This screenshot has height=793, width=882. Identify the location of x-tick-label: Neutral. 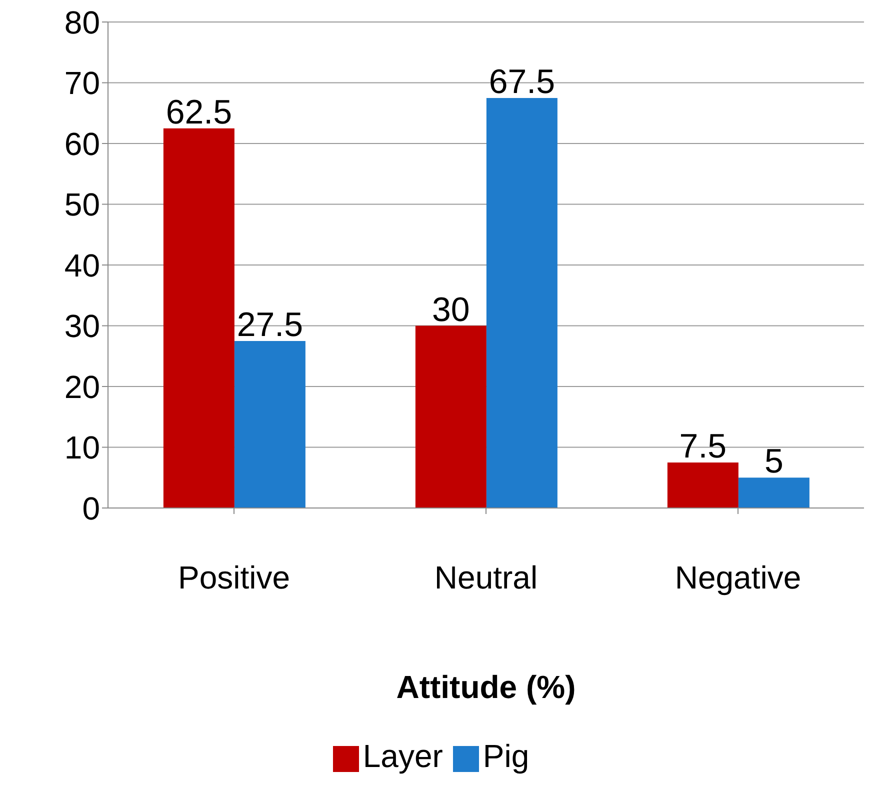
(486, 578).